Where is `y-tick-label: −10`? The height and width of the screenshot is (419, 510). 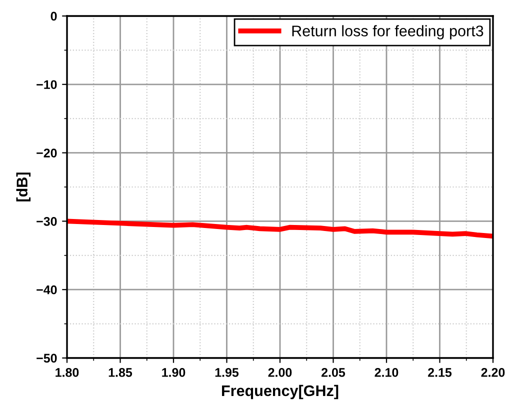
y-tick-label: −10 is located at coordinates (46, 85).